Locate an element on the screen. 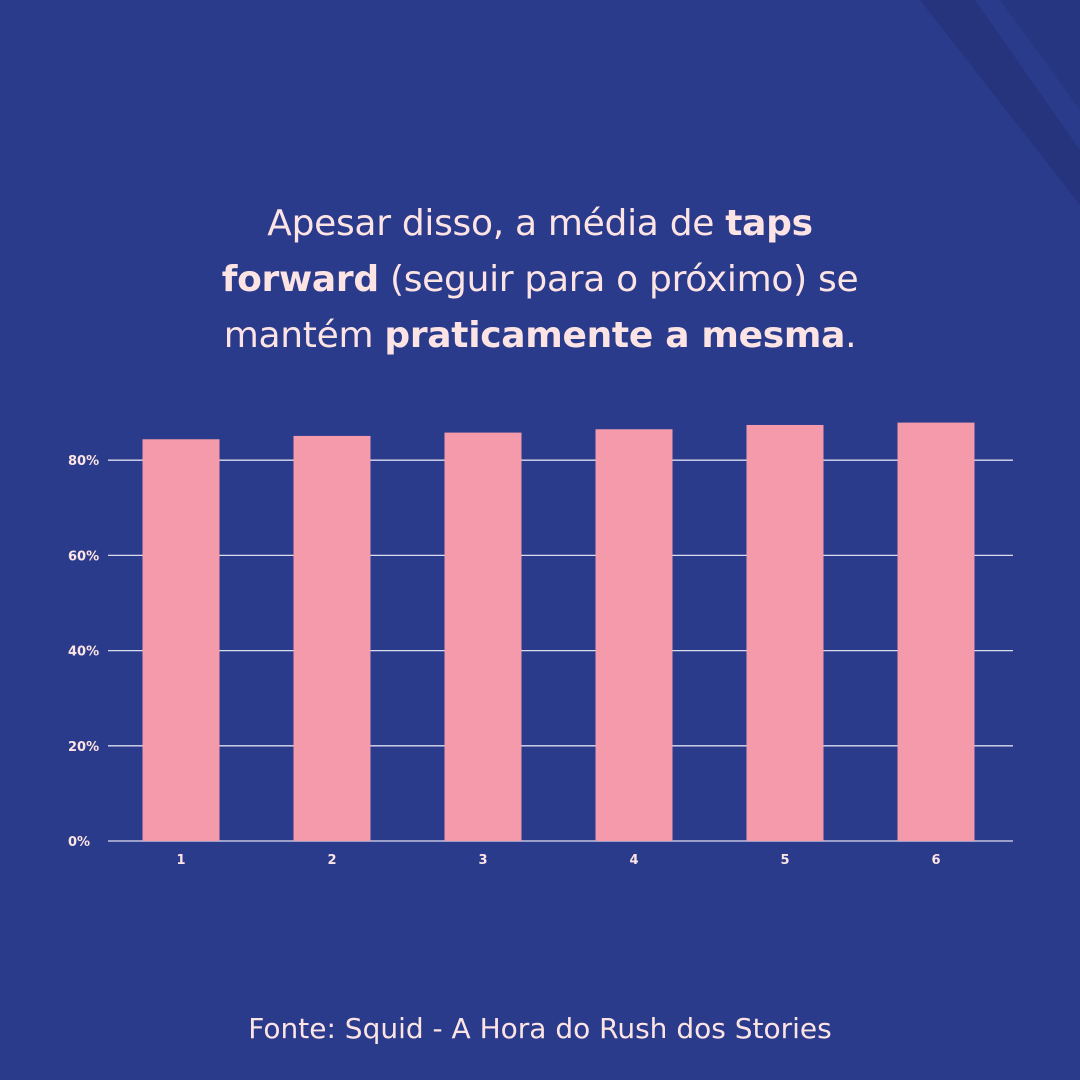 The height and width of the screenshot is (1080, 1080). headline-line-1: Apesar disso, a média de taps is located at coordinates (540, 224).